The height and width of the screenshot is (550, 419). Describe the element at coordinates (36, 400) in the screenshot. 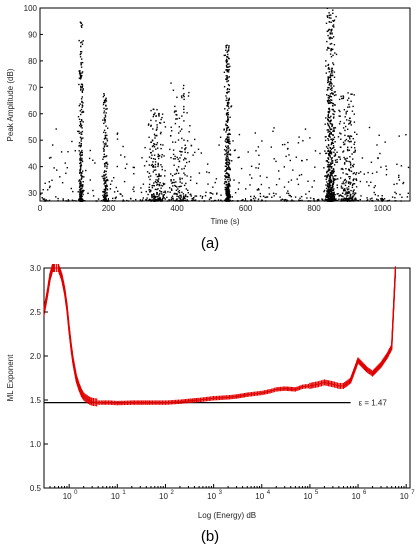

I see `panel-b-y-tick-label: 1.5` at that location.